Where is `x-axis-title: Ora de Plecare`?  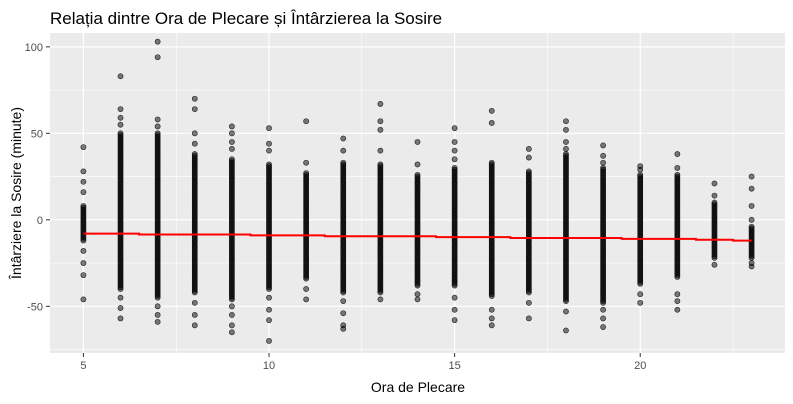
x-axis-title: Ora de Plecare is located at coordinates (418, 387).